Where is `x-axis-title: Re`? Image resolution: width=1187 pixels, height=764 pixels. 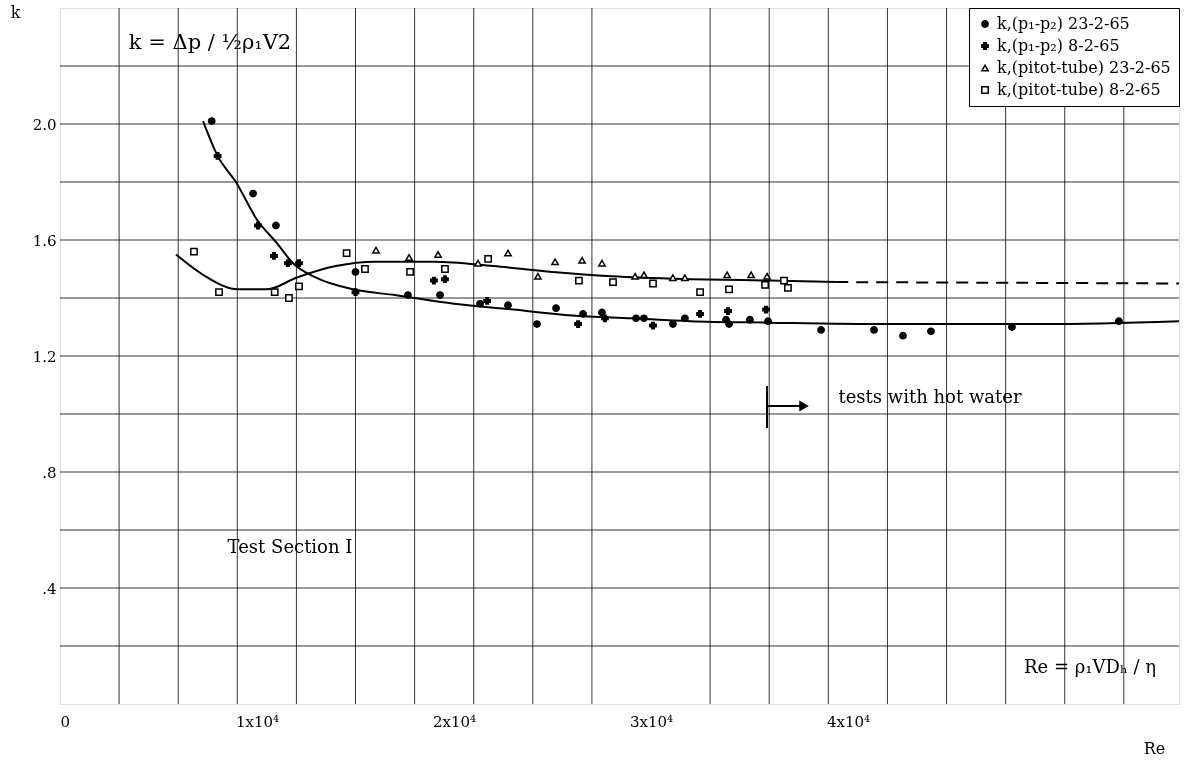 x-axis-title: Re is located at coordinates (1154, 748).